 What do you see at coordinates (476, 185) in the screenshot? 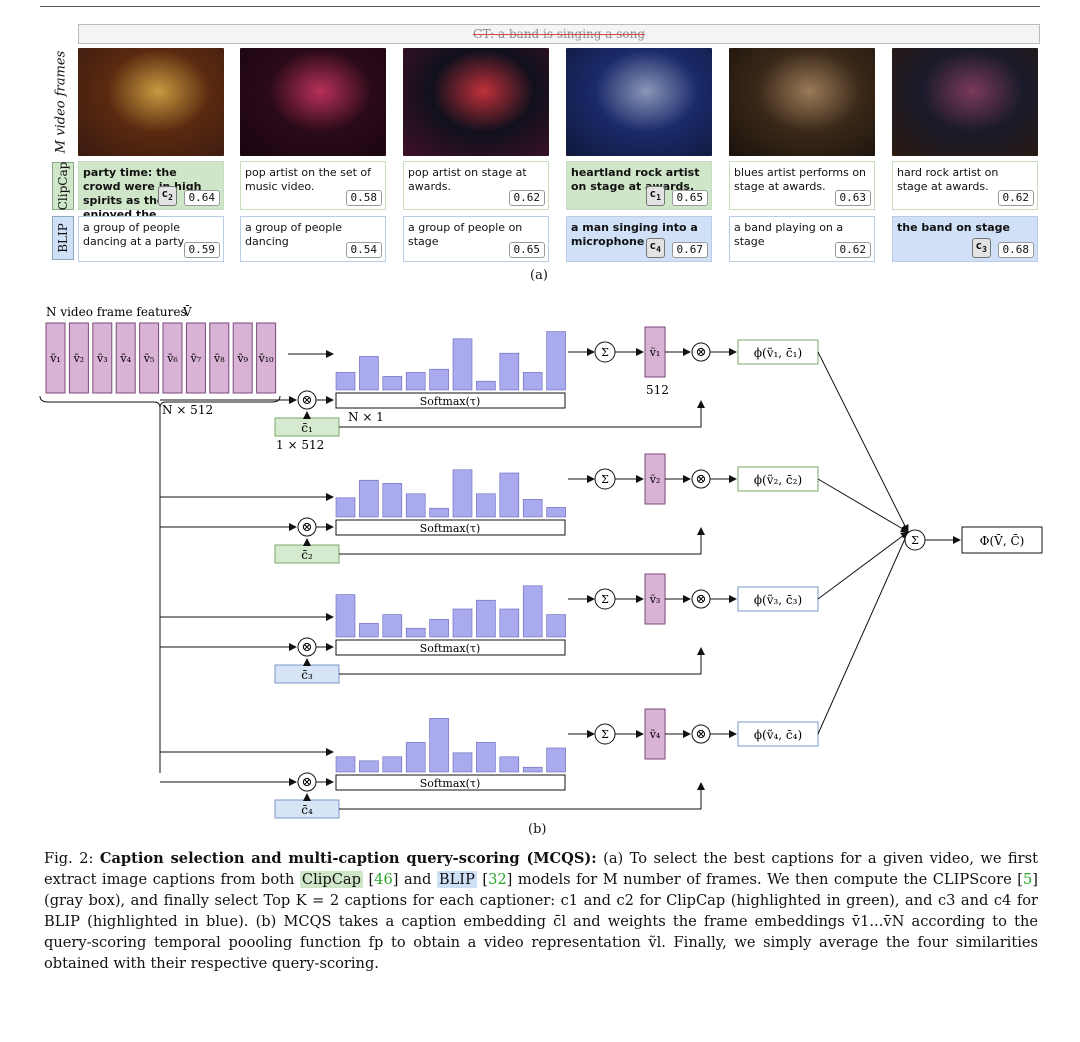
I see `clipcap-caption-box: pop artist on stage at awards. 0.62` at bounding box center [476, 185].